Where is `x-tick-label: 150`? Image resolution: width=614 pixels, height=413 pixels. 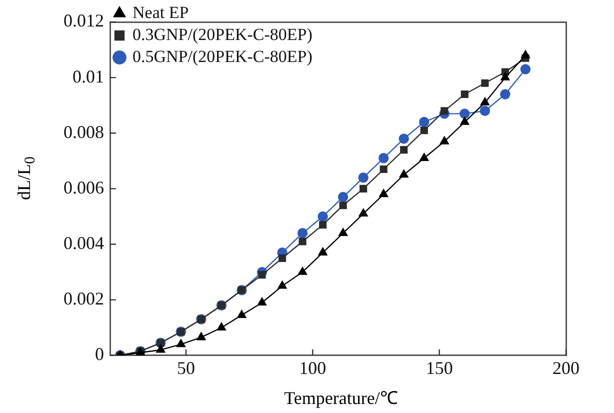 x-tick-label: 150 is located at coordinates (439, 368).